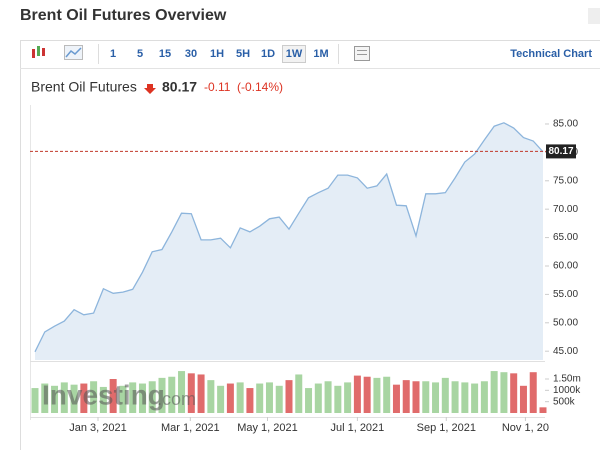 This screenshot has height=450, width=600. I want to click on last-price-tag, so click(561, 151).